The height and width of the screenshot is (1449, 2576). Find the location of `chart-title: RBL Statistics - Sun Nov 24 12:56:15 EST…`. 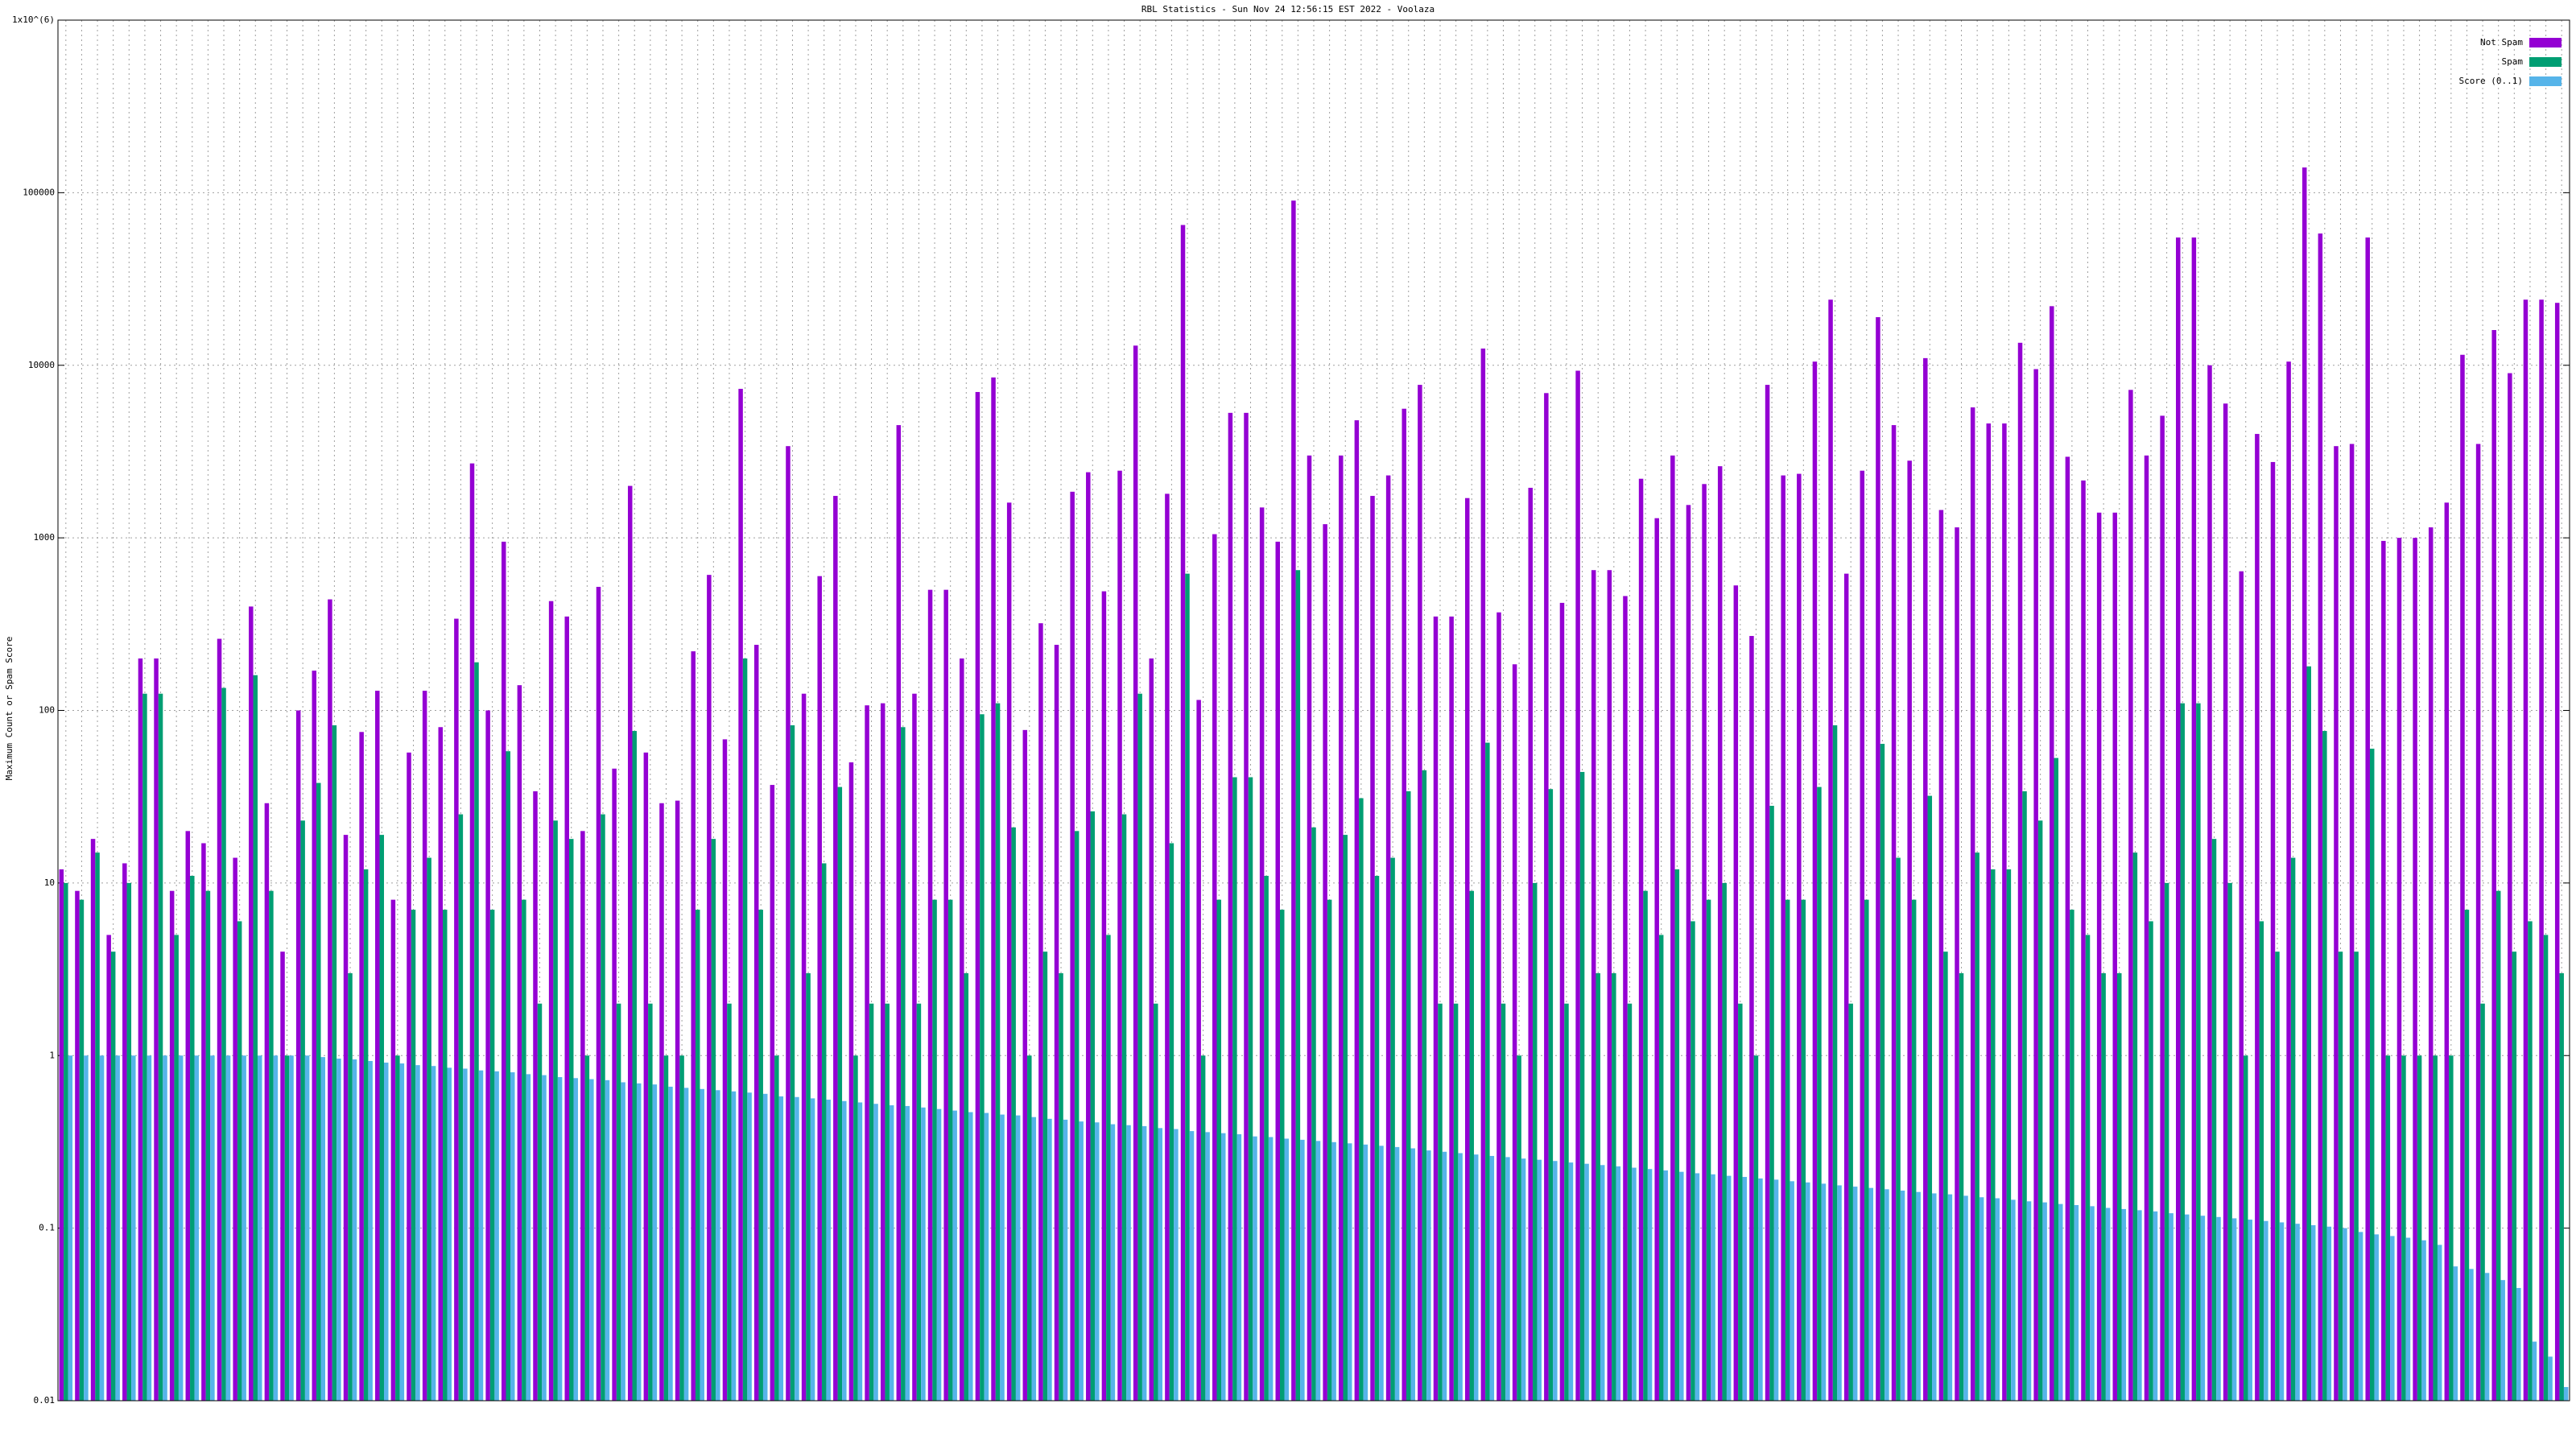

chart-title: RBL Statistics - Sun Nov 24 12:56:15 EST… is located at coordinates (1288, 9).